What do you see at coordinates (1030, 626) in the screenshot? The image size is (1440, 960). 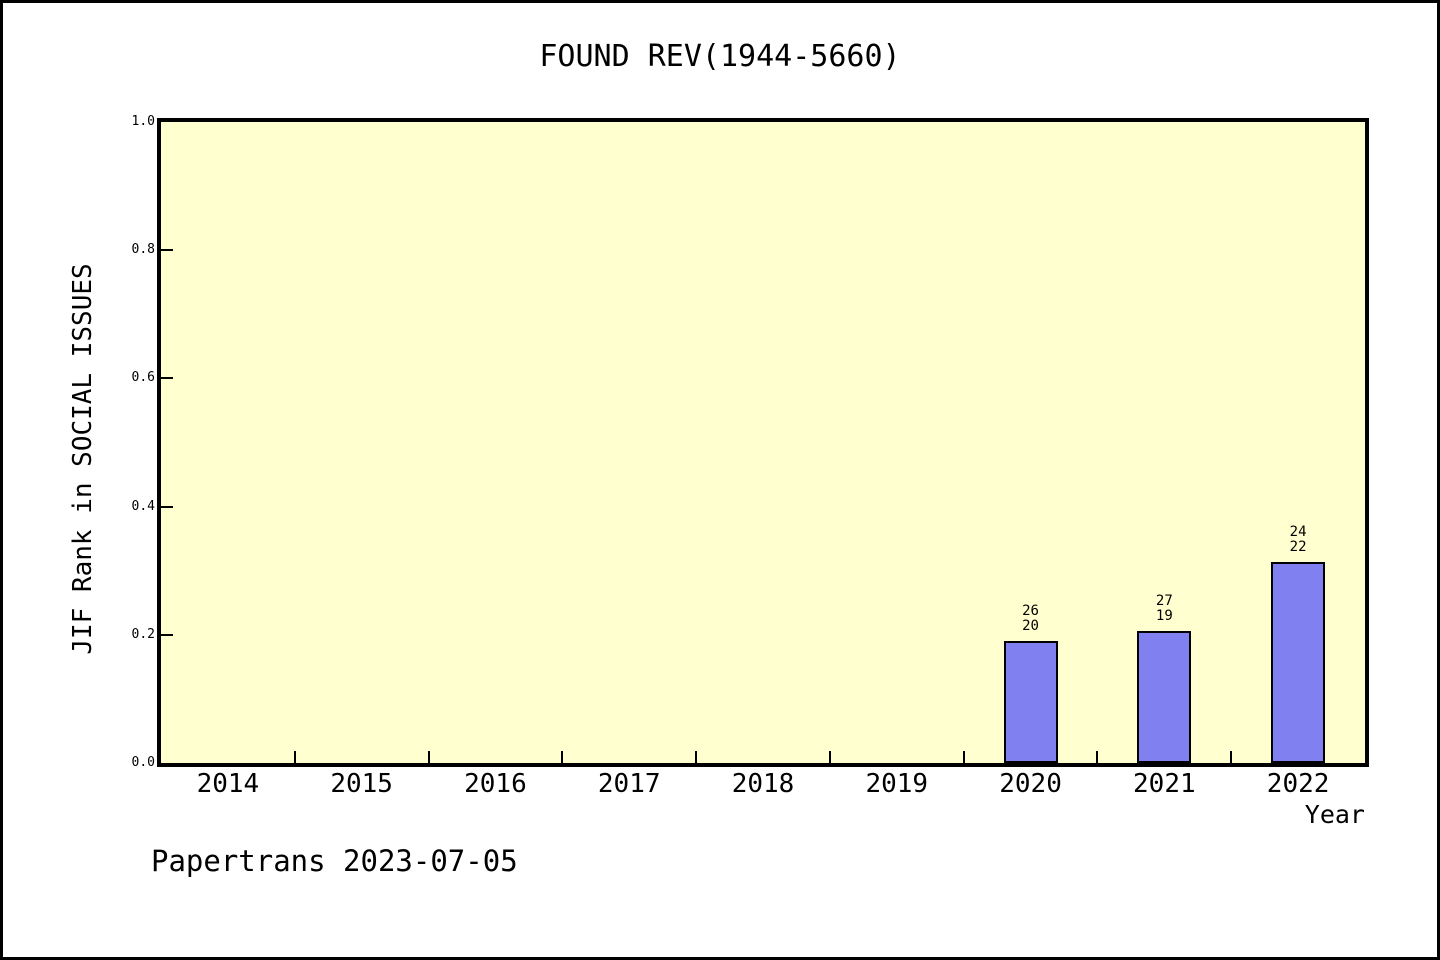 I see `bar-label-line: 20` at bounding box center [1030, 626].